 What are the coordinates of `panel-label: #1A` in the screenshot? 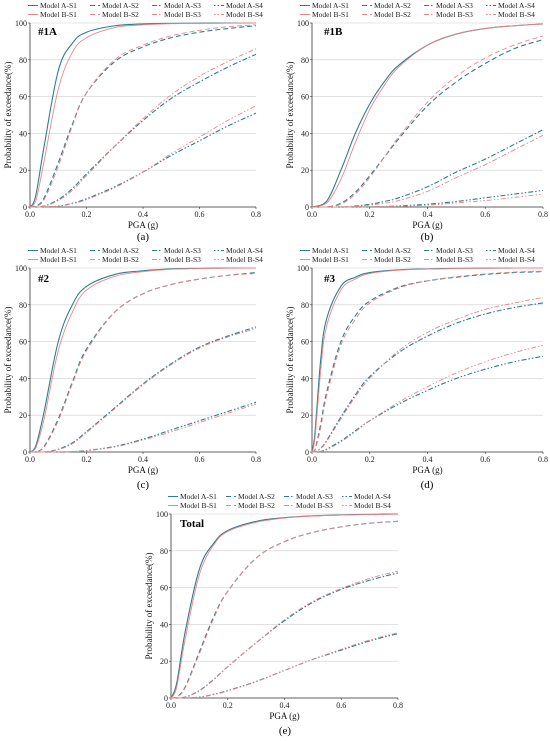 It's located at (47, 32).